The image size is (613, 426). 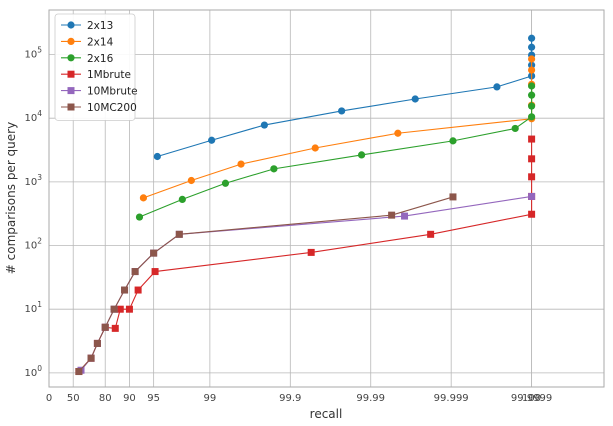 I want to click on legend-item-2x13: 2x13, so click(x=87, y=26).